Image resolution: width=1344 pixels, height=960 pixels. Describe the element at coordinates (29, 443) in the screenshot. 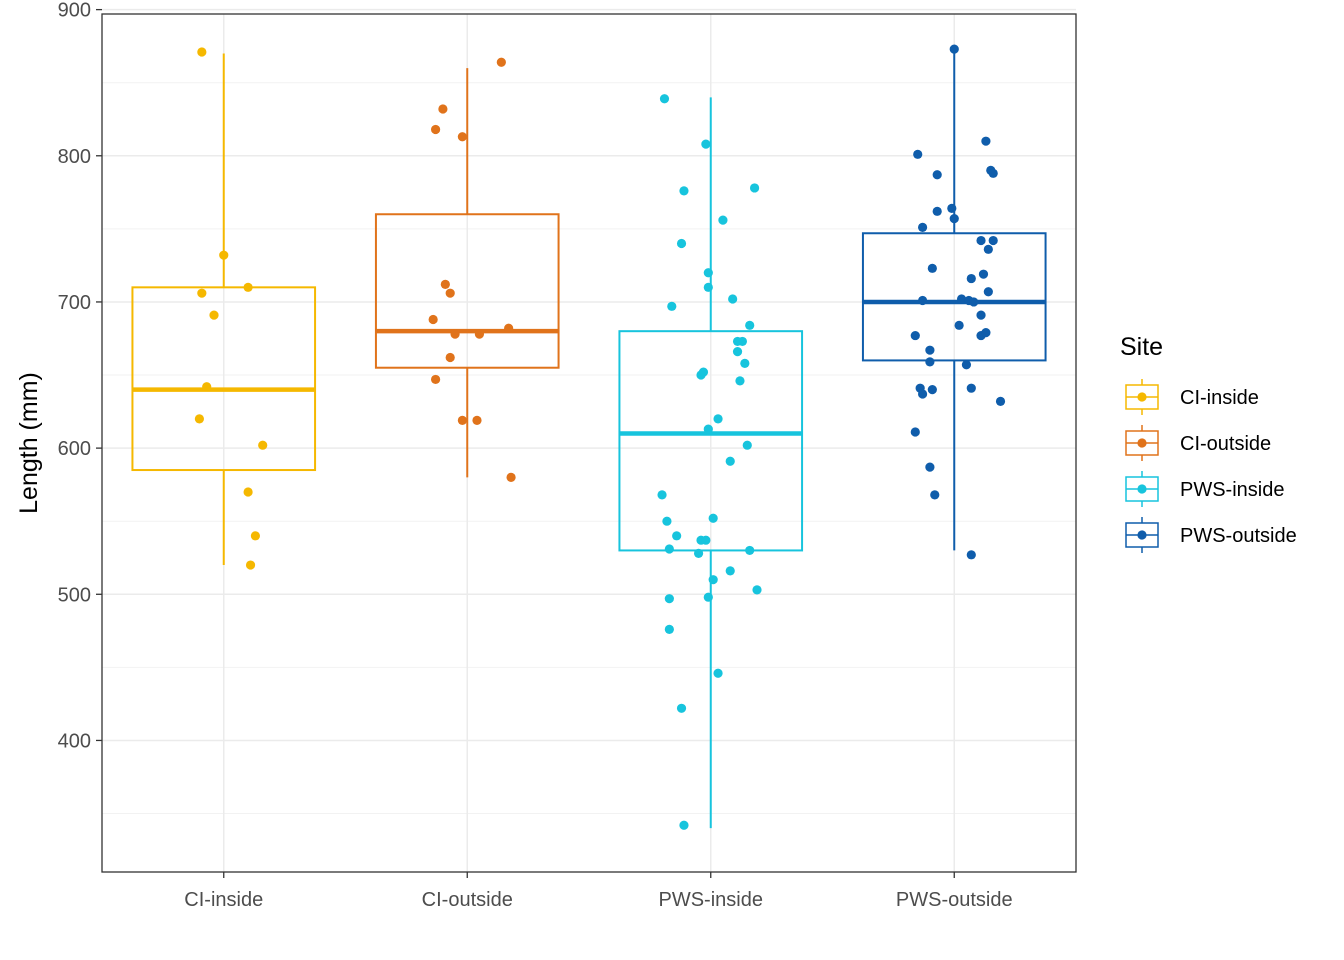

I see `y-axis-title: Length (mm)` at that location.